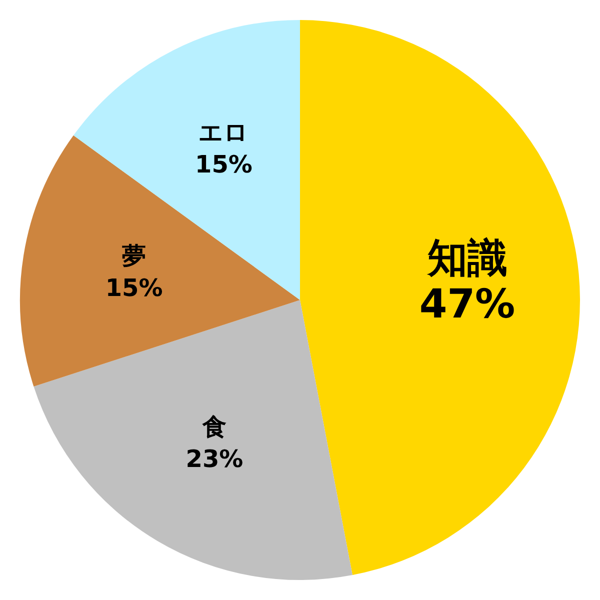 The image size is (600, 600). I want to click on data-label: 47%, so click(467, 305).